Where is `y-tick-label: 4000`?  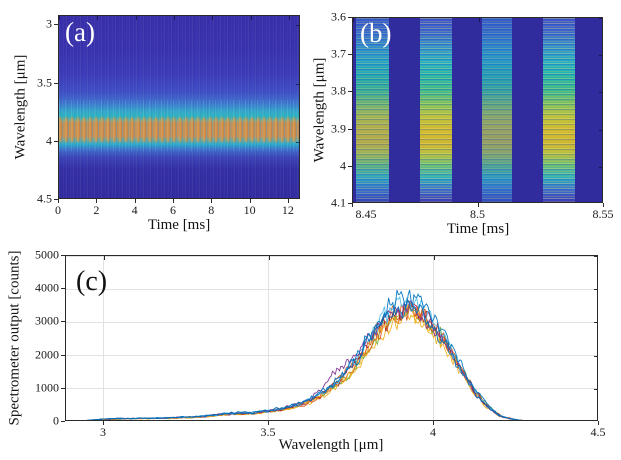
y-tick-label: 4000 is located at coordinates (47, 287).